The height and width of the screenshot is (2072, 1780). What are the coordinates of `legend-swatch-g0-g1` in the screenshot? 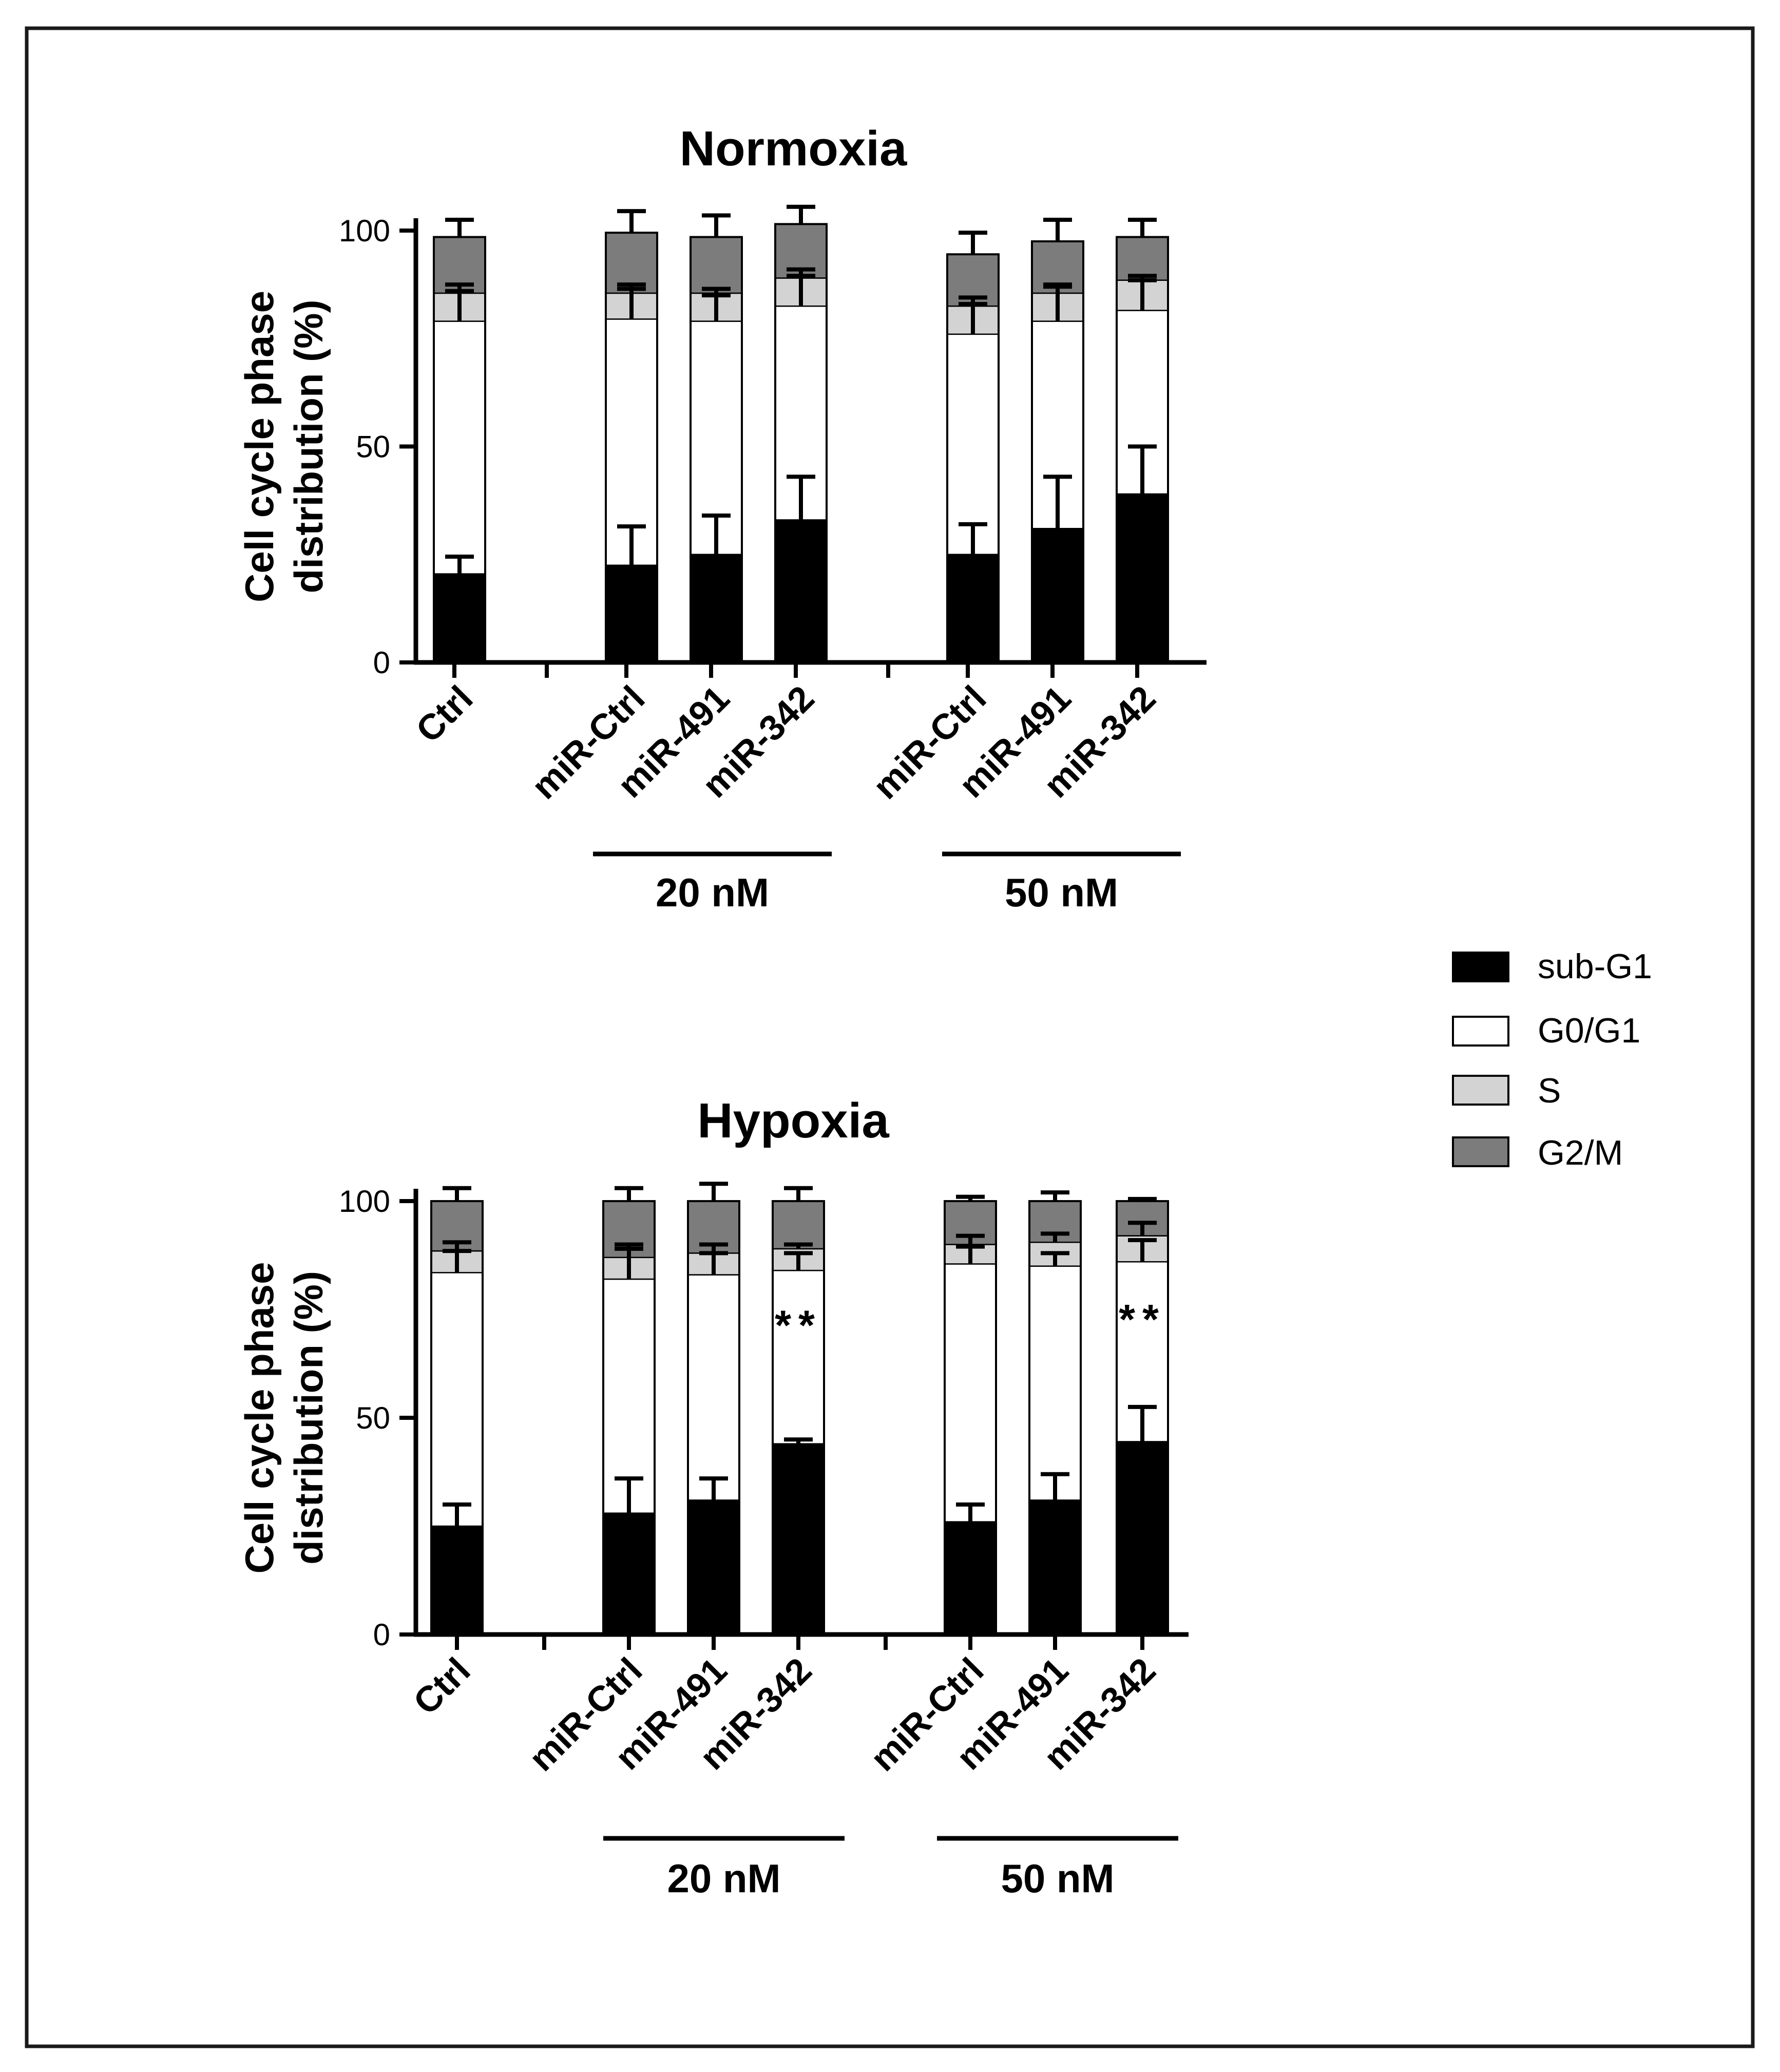 It's located at (1480, 1031).